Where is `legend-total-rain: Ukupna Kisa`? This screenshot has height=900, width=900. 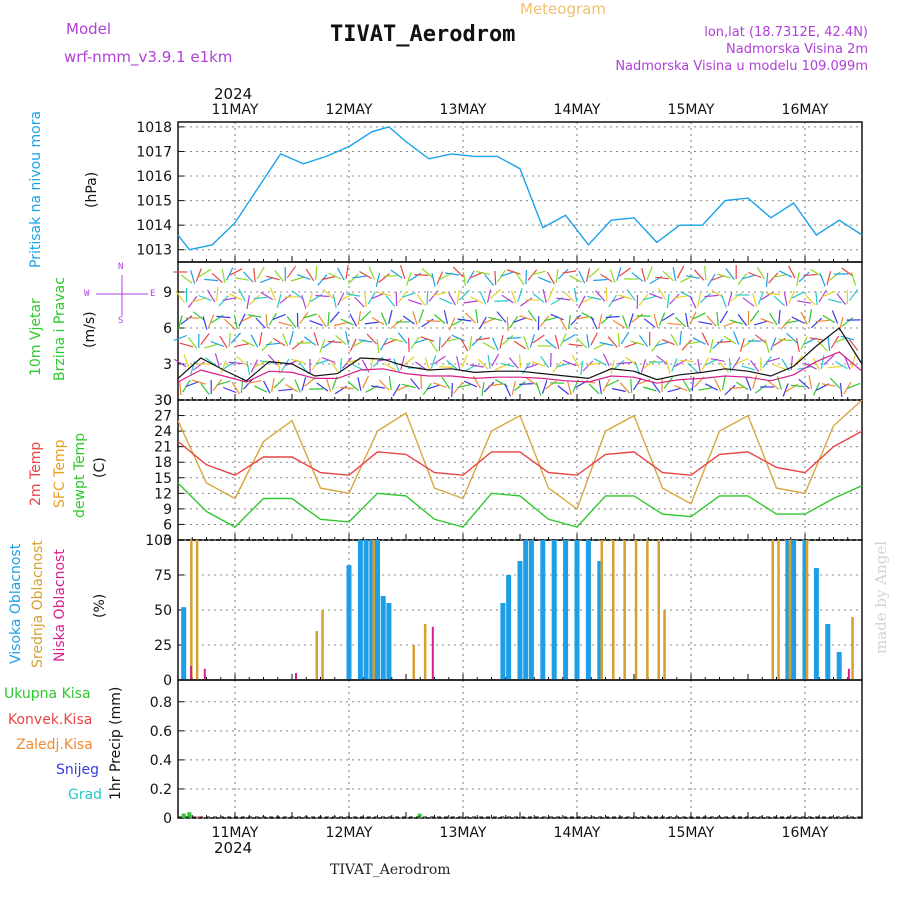
legend-total-rain: Ukupna Kisa is located at coordinates (47, 694).